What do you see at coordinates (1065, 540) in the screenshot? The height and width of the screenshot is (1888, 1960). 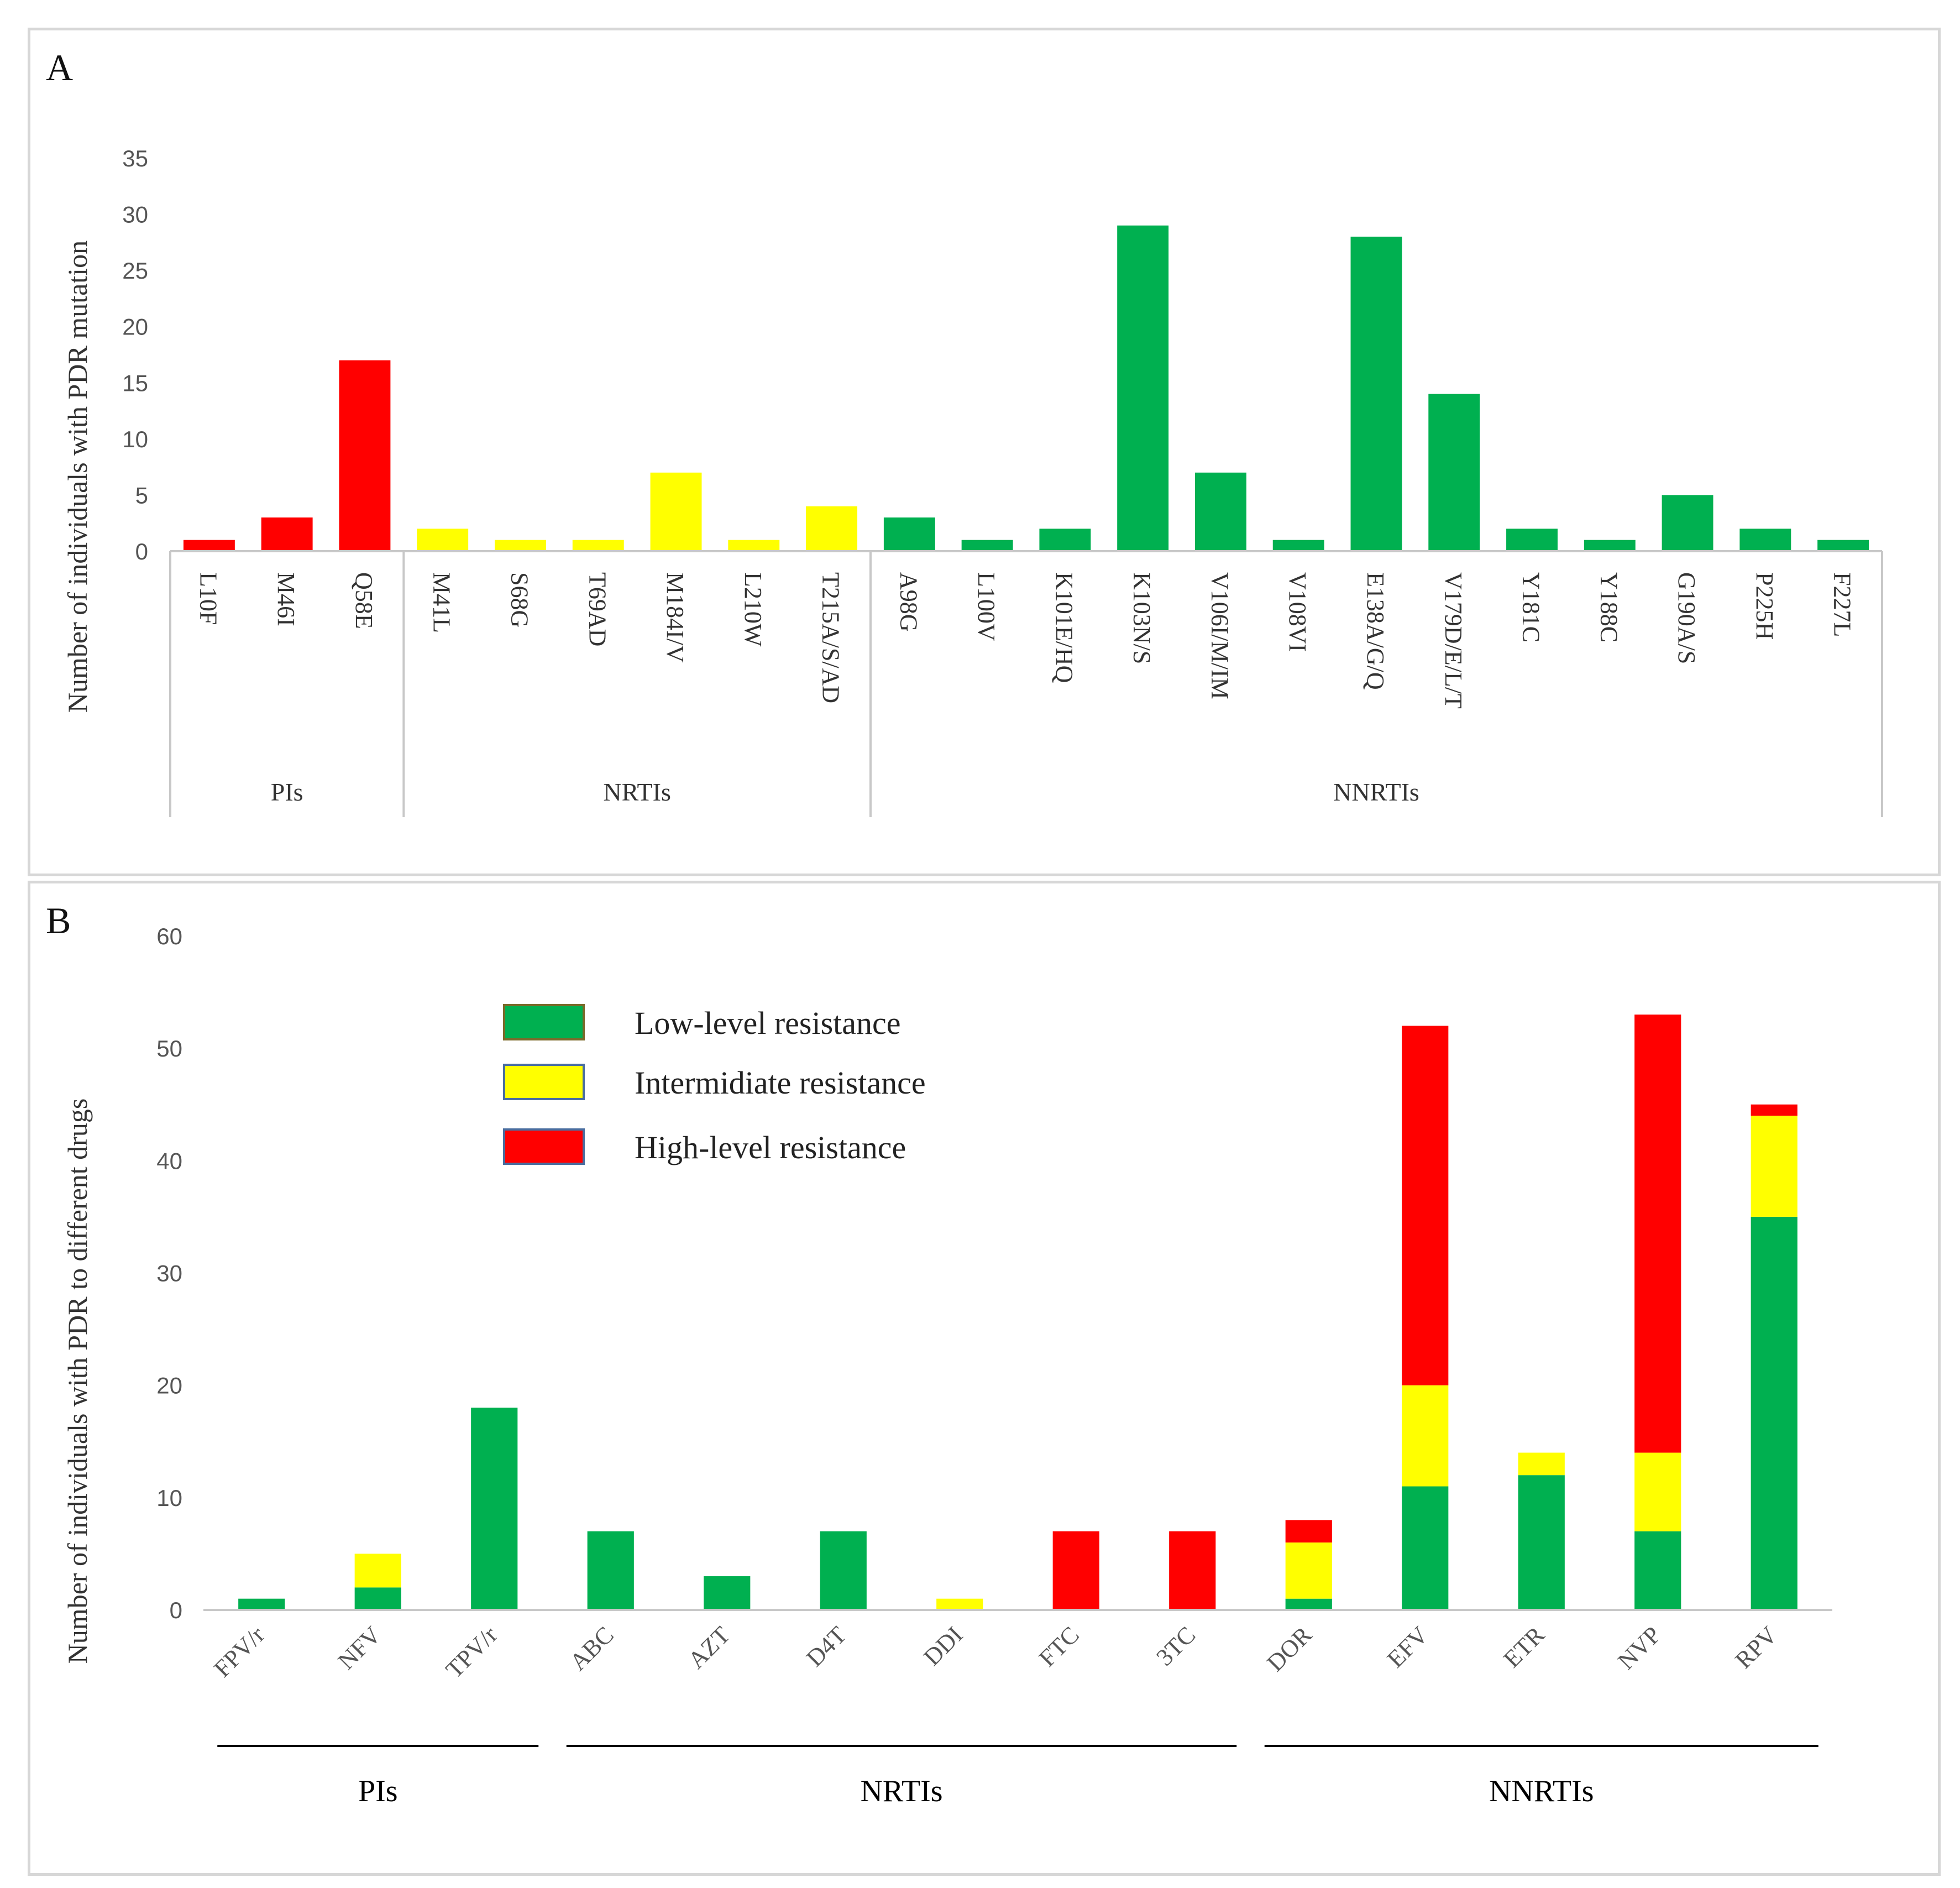 I see `panel-a-bar-k101e-hq` at bounding box center [1065, 540].